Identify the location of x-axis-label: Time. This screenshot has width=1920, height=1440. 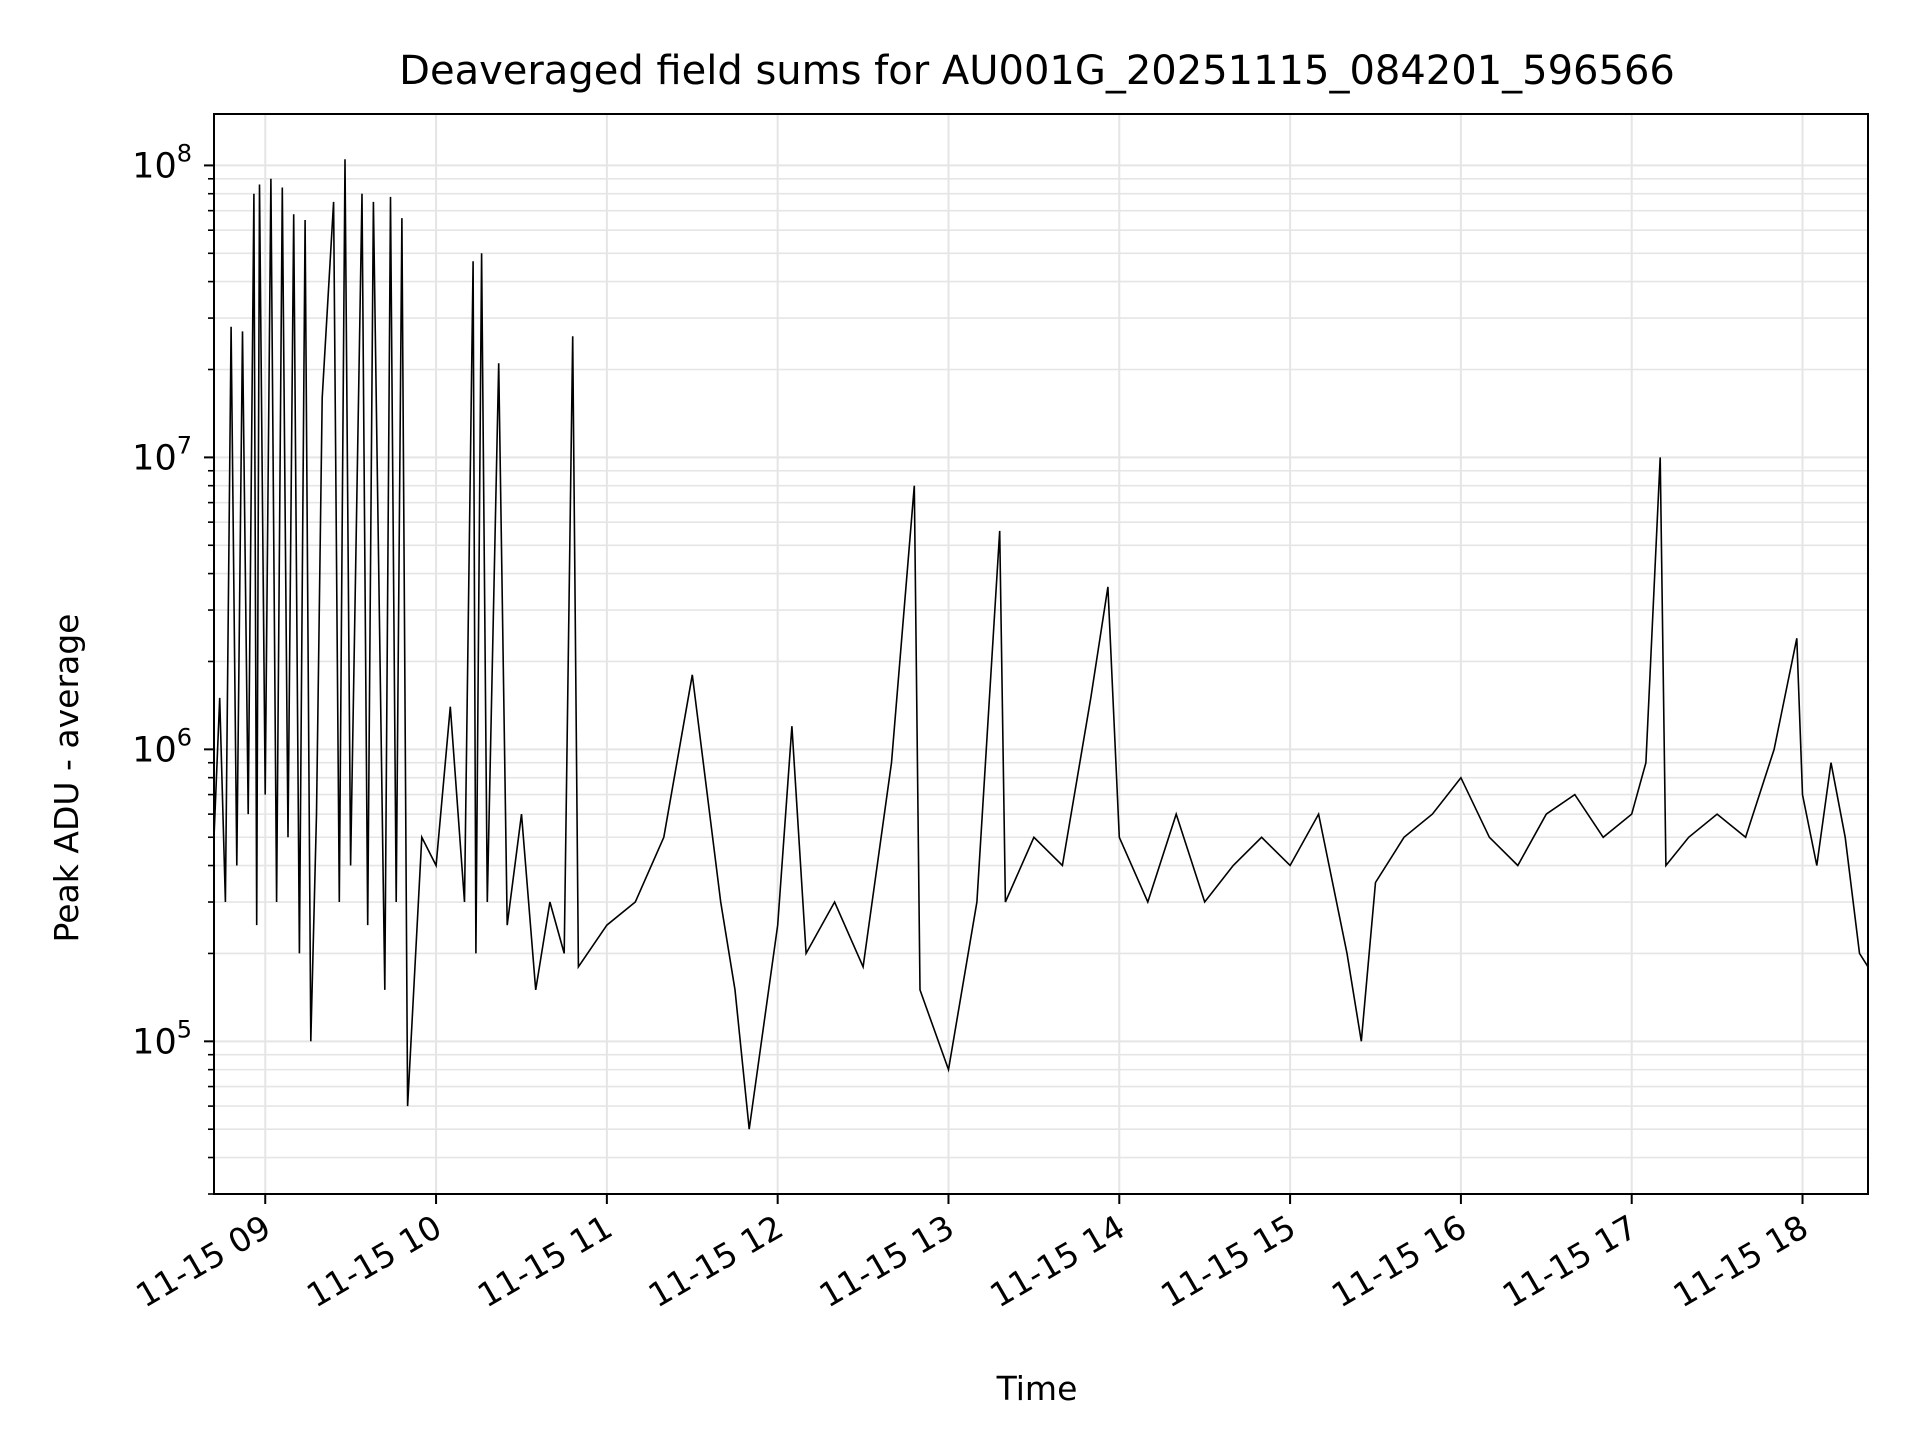
(1037, 1388).